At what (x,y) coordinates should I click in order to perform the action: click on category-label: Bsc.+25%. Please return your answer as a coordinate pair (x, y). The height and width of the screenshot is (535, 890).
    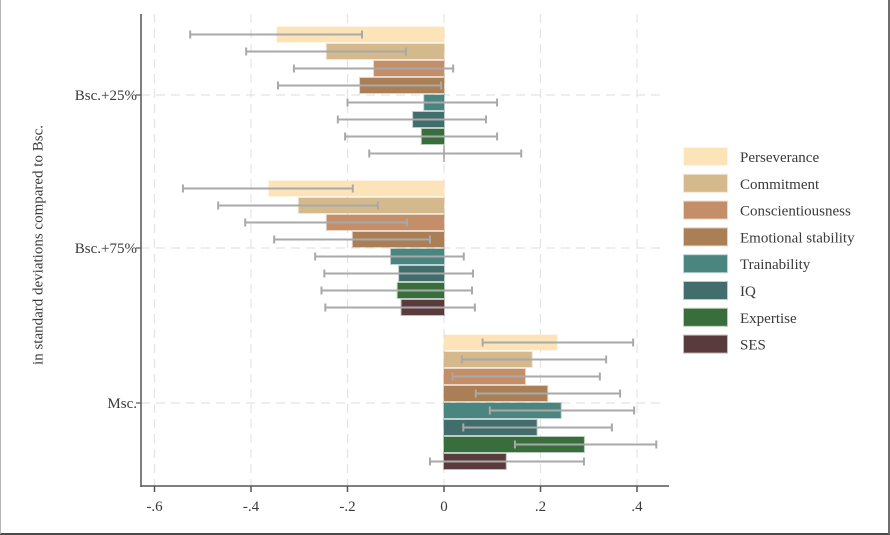
    Looking at the image, I should click on (106, 96).